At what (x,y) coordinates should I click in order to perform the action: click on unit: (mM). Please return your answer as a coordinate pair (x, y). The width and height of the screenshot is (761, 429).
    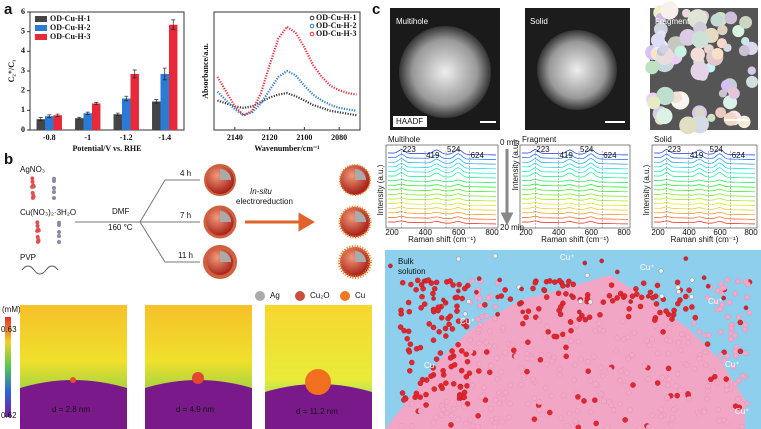
    Looking at the image, I should click on (11, 309).